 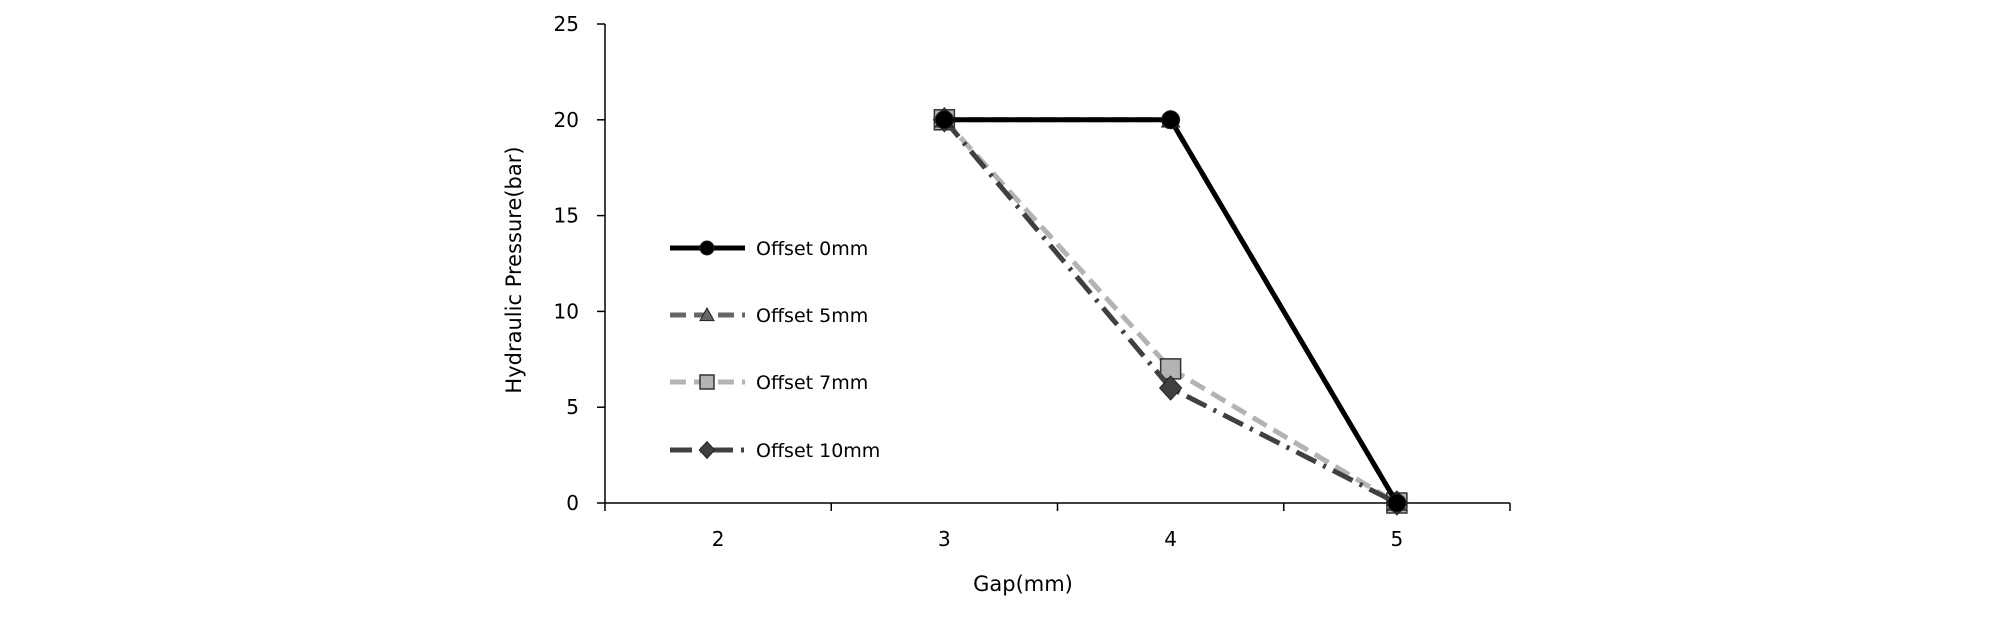 What do you see at coordinates (718, 539) in the screenshot?
I see `x-tick-label: 2` at bounding box center [718, 539].